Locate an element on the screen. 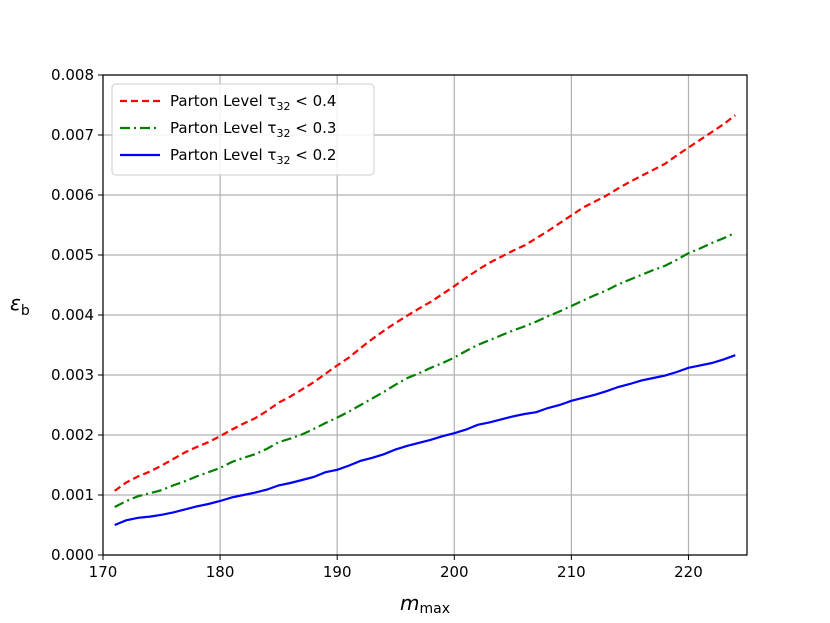 The height and width of the screenshot is (623, 830). legend-entry-2: Parton Level τ32 < 0.3 is located at coordinates (253, 129).